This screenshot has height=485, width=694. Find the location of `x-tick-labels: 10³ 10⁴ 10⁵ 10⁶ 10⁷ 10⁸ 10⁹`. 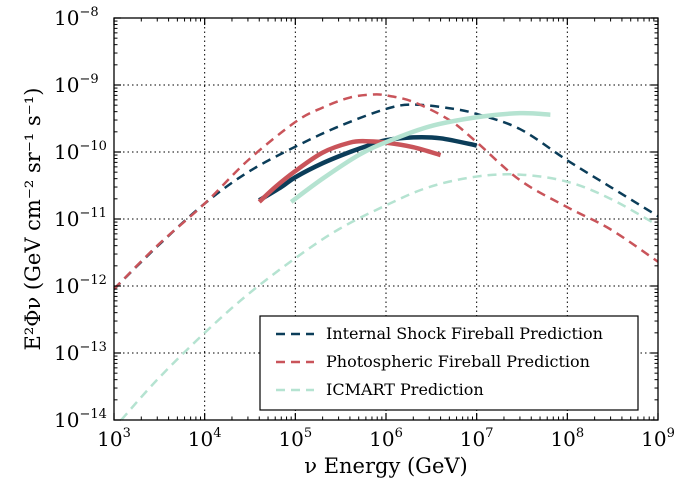

x-tick-labels: 10³ 10⁴ 10⁵ 10⁶ 10⁷ 10⁸ 10⁹ is located at coordinates (386, 438).